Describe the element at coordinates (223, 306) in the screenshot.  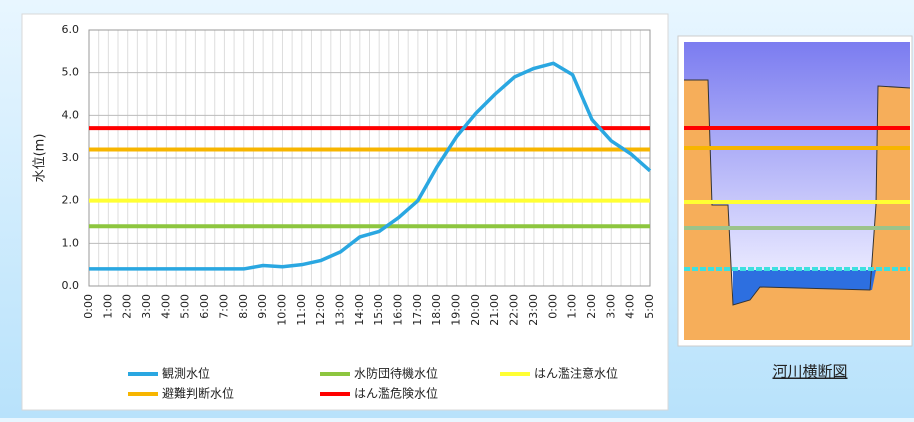
I see `x-tick-label: 7:00` at that location.